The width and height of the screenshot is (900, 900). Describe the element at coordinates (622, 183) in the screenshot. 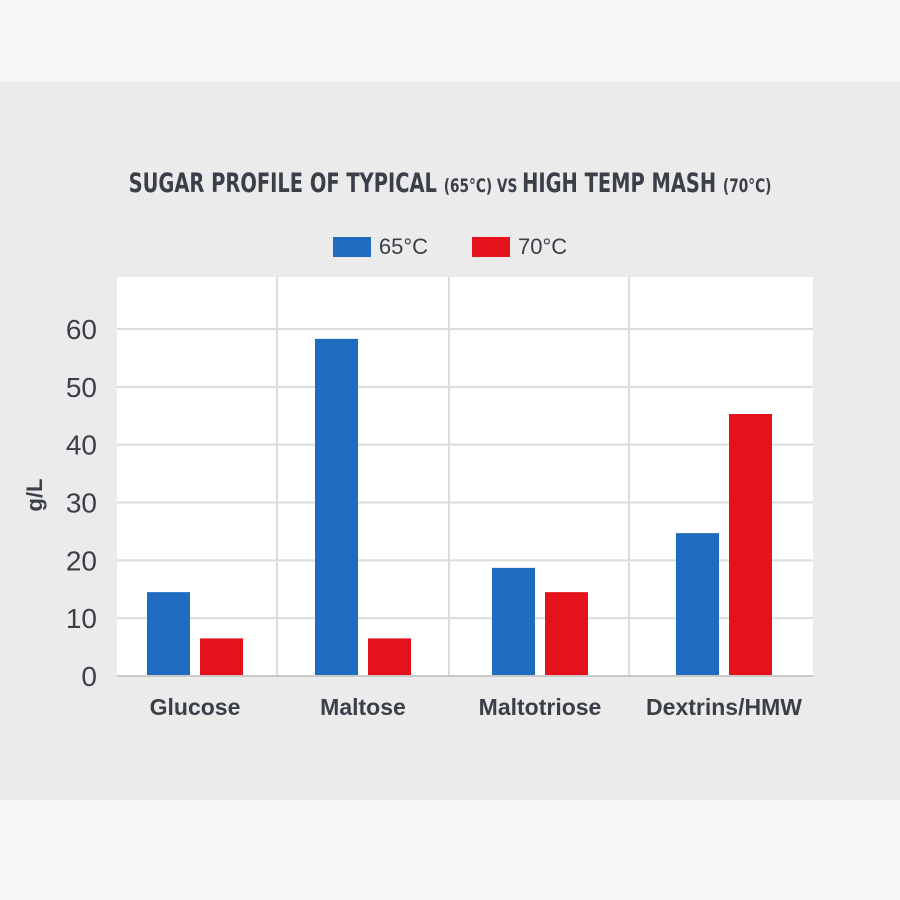

I see `title-part-high-temp: HIGH TEMP MASH` at that location.